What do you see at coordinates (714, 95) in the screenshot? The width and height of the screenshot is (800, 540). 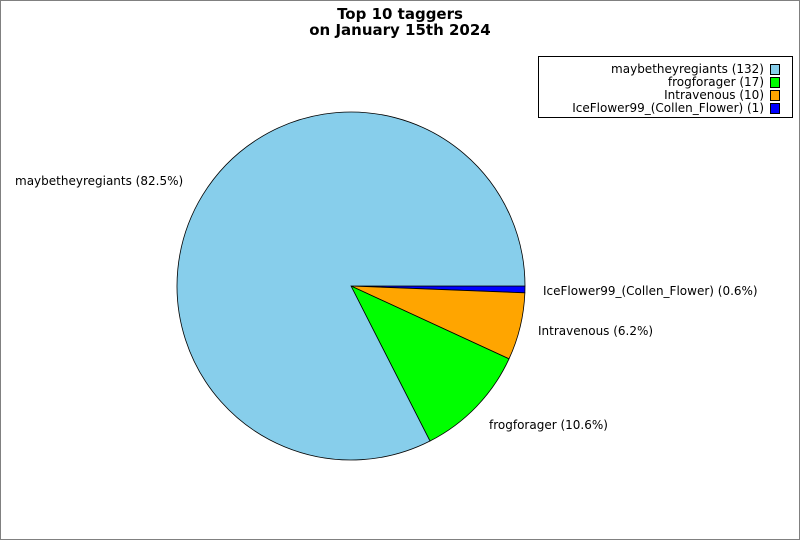 I see `legend-label: Intravenous (10)` at bounding box center [714, 95].